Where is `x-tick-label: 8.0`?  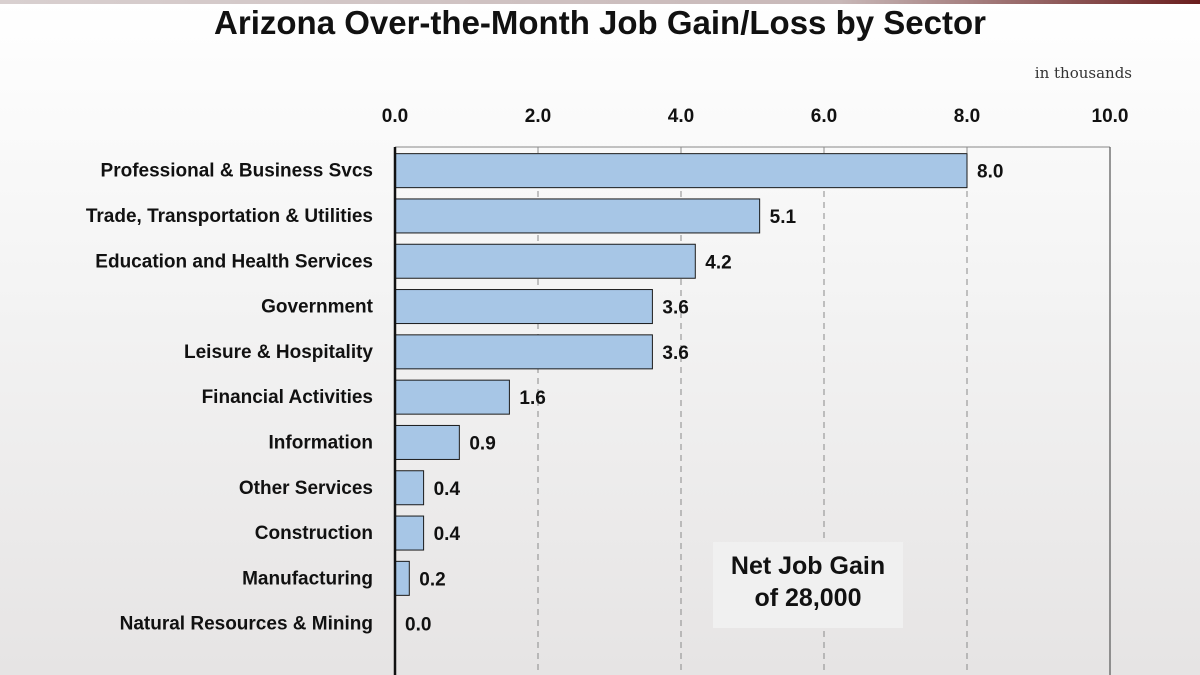 x-tick-label: 8.0 is located at coordinates (967, 116).